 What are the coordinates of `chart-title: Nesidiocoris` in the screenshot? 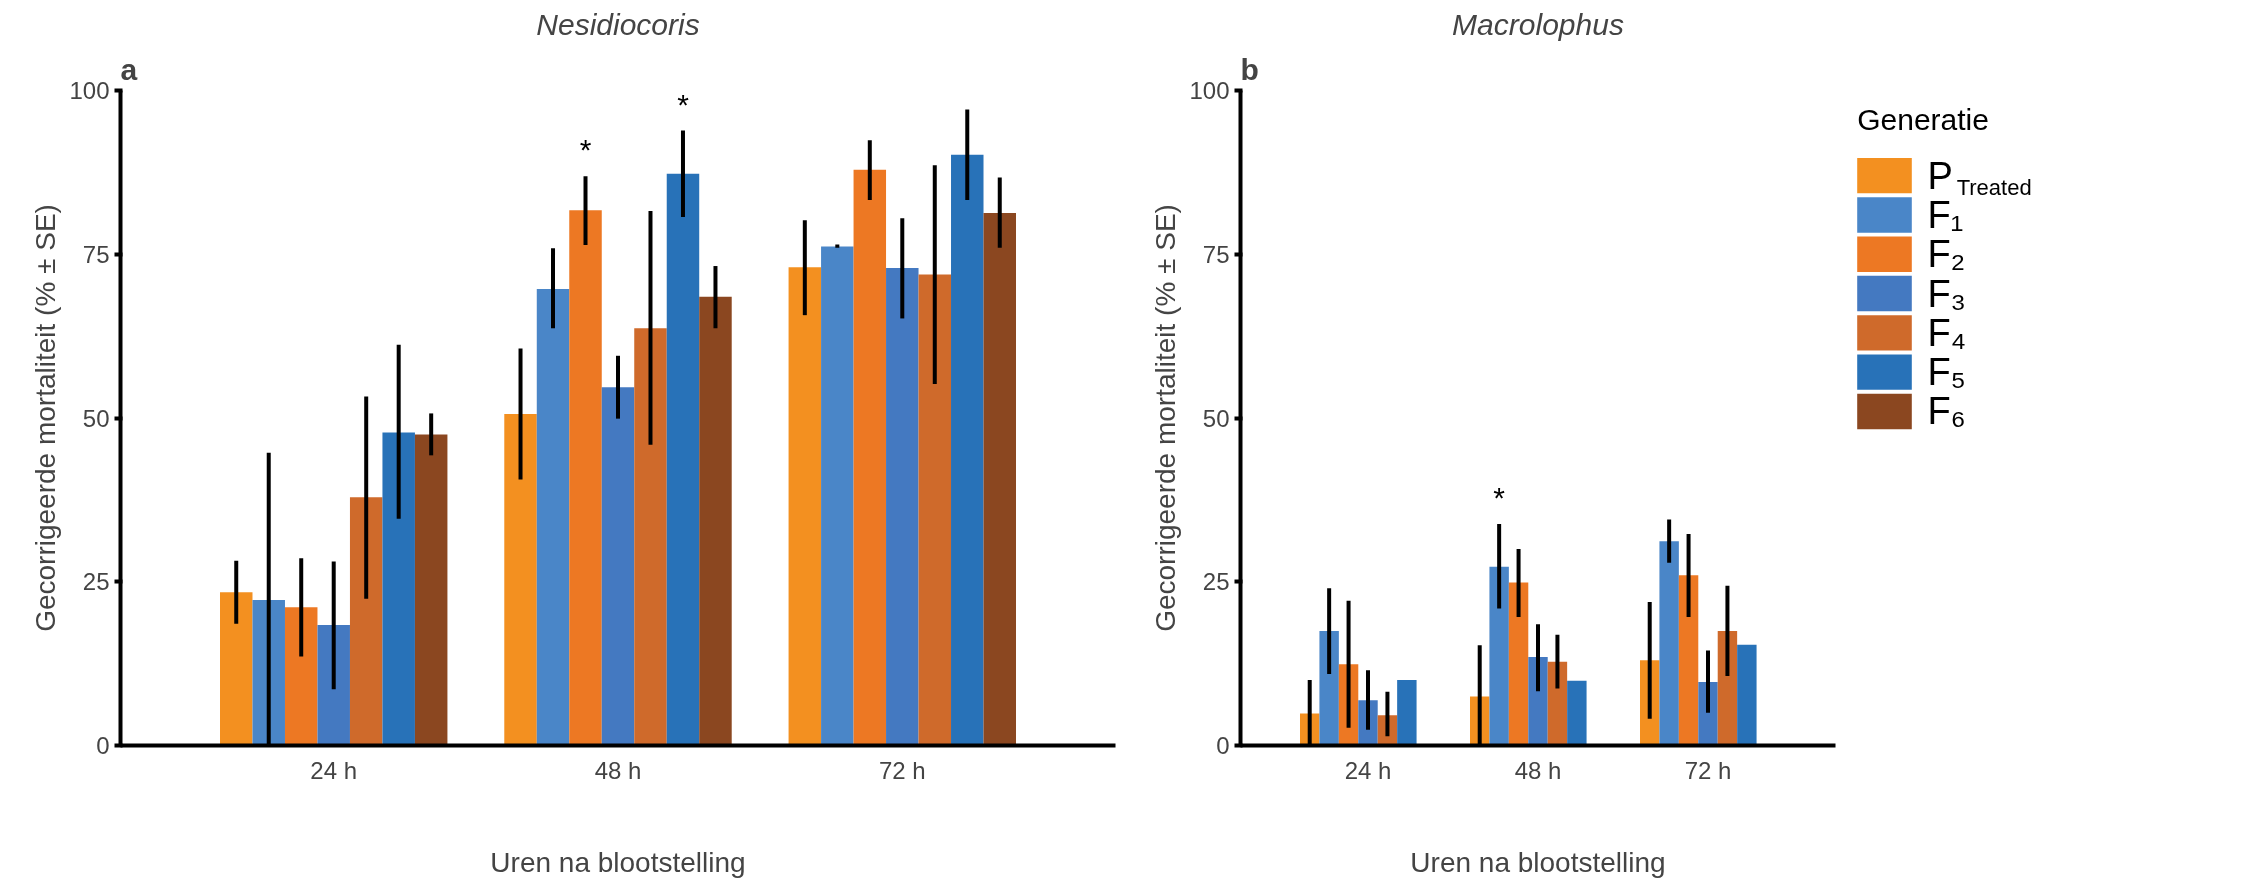 It's located at (618, 24).